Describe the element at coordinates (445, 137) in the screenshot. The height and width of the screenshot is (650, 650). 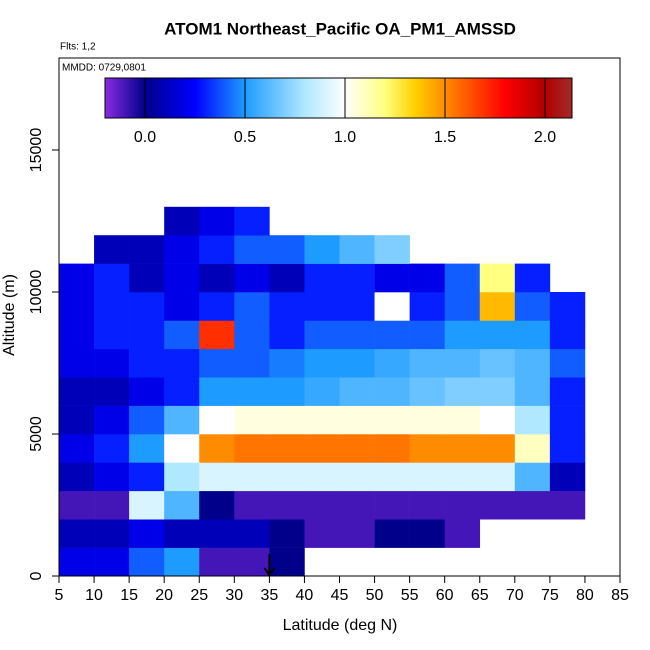
I see `colorbar-tick-label: 1.5` at that location.